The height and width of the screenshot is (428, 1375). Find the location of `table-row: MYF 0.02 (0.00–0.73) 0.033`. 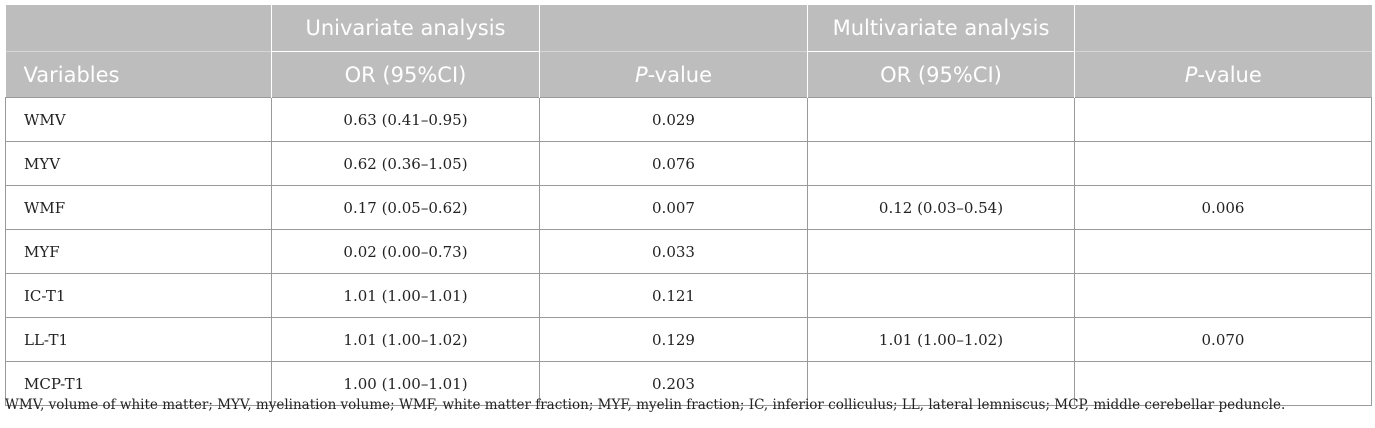

table-row: MYF 0.02 (0.00–0.73) 0.033 is located at coordinates (688, 251).